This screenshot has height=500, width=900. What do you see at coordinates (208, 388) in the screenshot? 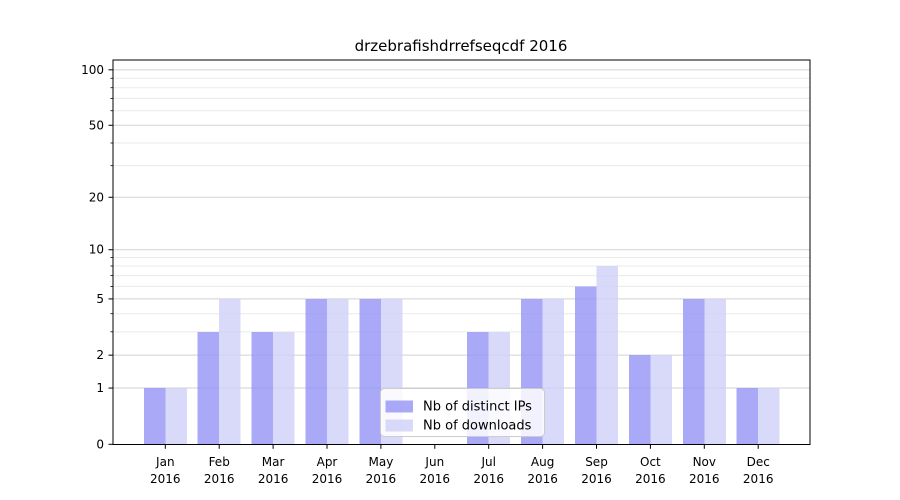
I see `bar-distinct-ips-feb` at bounding box center [208, 388].